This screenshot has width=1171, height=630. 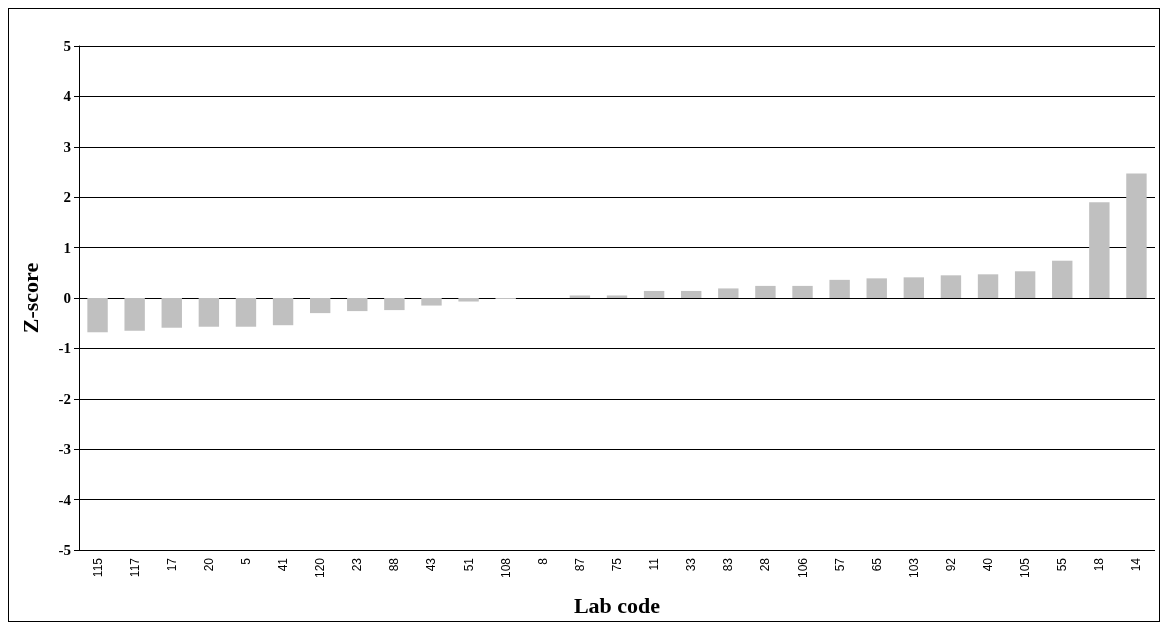 What do you see at coordinates (67, 96) in the screenshot?
I see `y-tick-label: 4` at bounding box center [67, 96].